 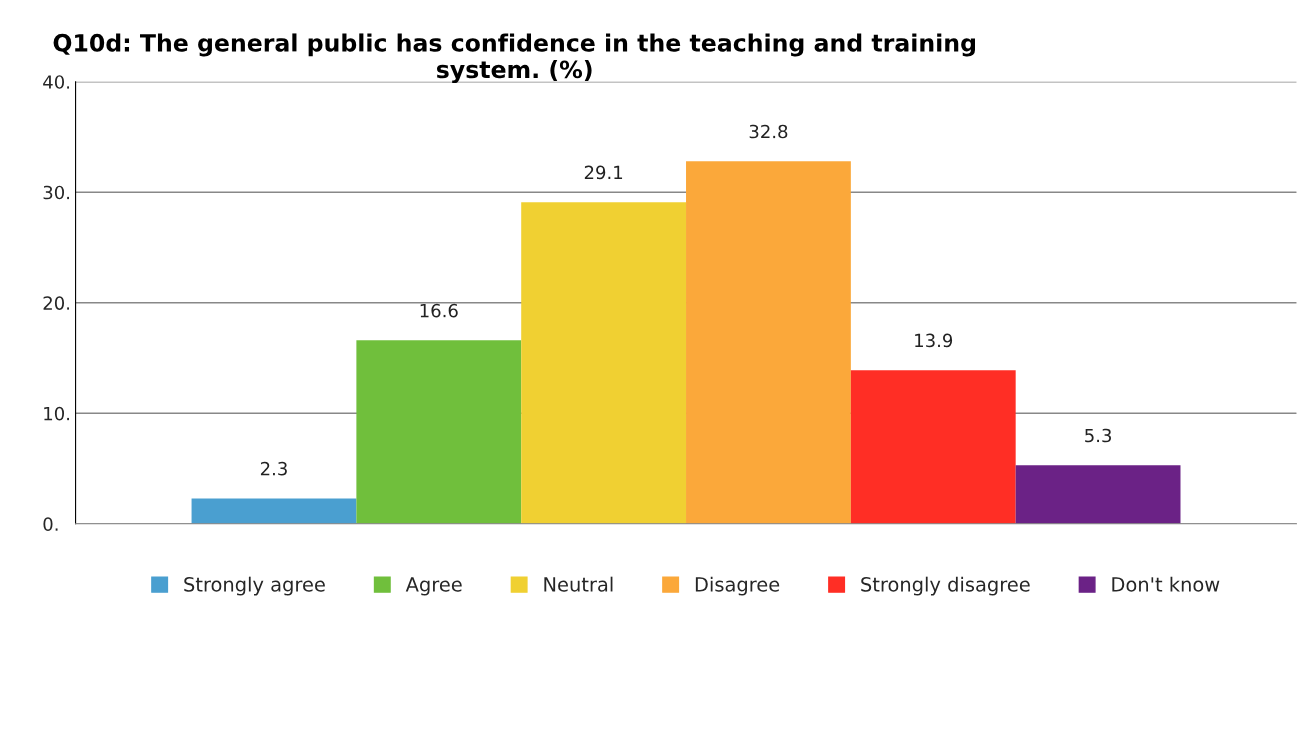 I want to click on data-label: 16.6, so click(x=439, y=310).